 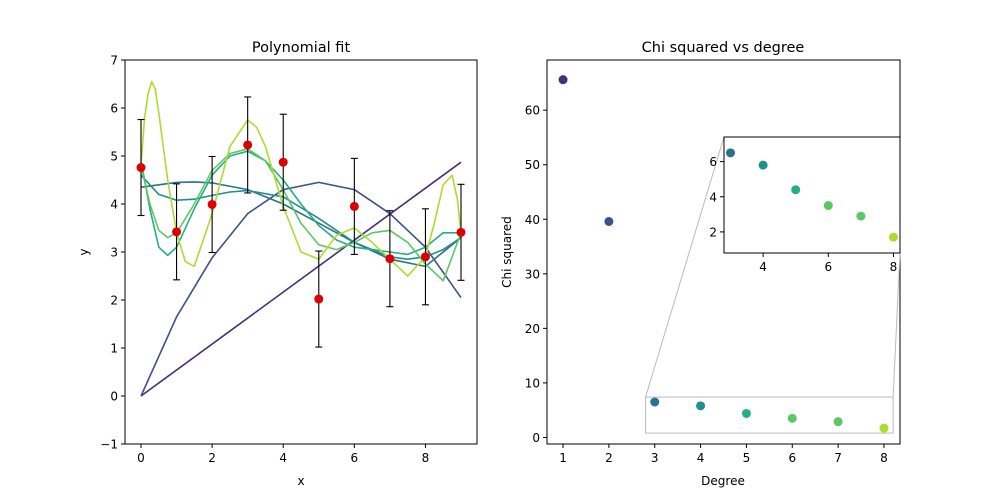 What do you see at coordinates (812, 195) in the screenshot?
I see `inset-axes-frame` at bounding box center [812, 195].